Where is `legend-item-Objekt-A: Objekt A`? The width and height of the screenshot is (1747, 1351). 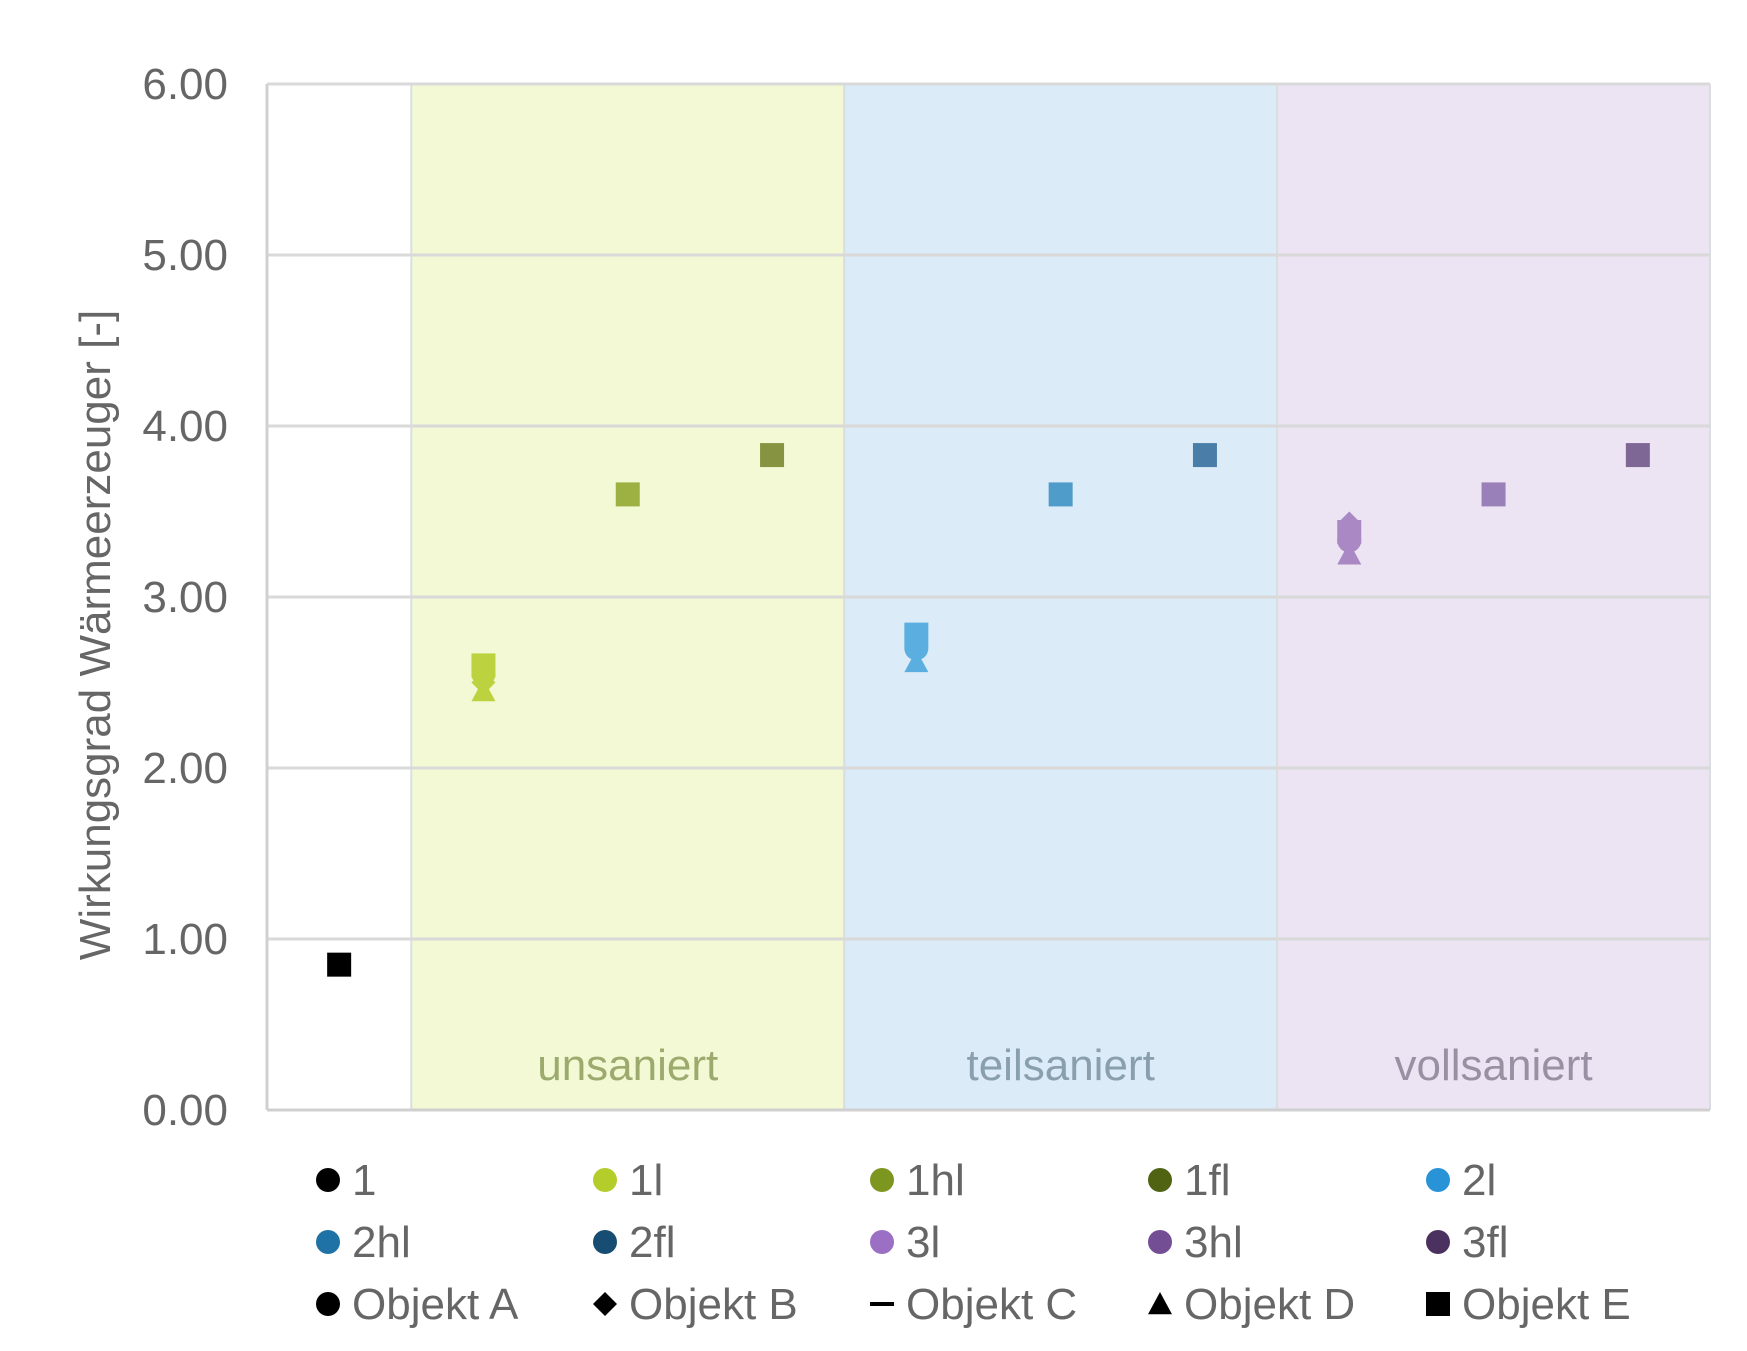
legend-item-Objekt-A: Objekt A is located at coordinates (417, 1304).